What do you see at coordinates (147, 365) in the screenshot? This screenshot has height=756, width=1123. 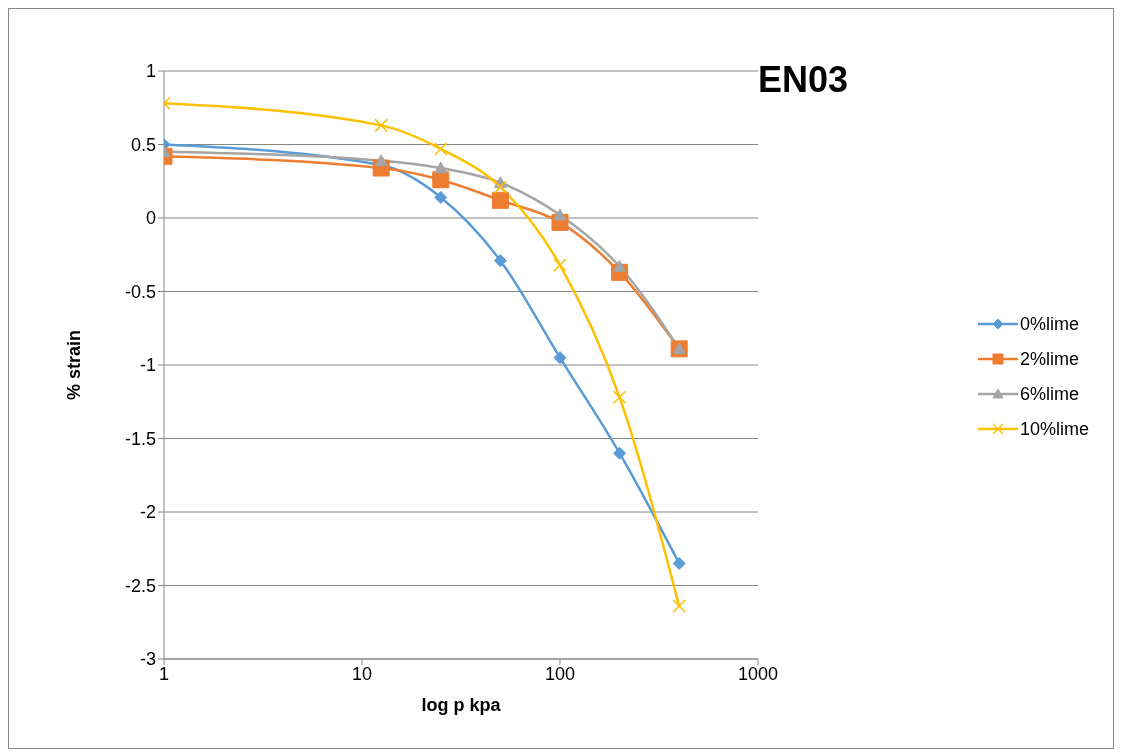 I see `y-tick-label: -1` at bounding box center [147, 365].